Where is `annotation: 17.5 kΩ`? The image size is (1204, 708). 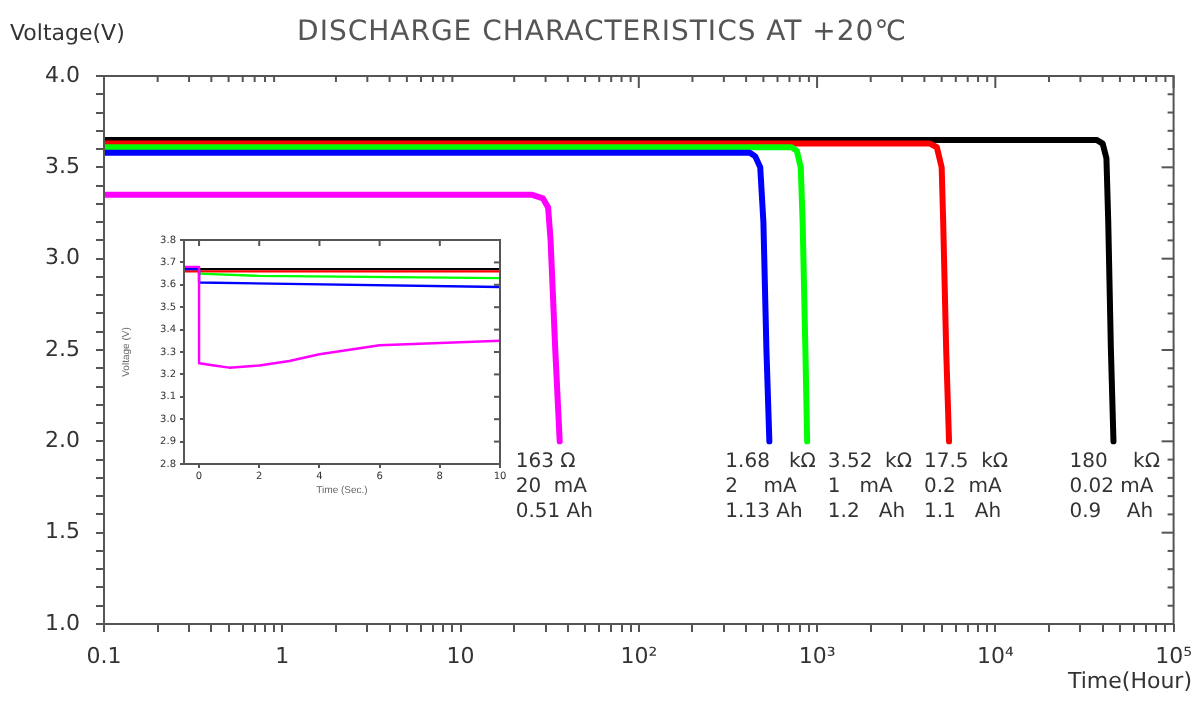 annotation: 17.5 kΩ is located at coordinates (966, 461).